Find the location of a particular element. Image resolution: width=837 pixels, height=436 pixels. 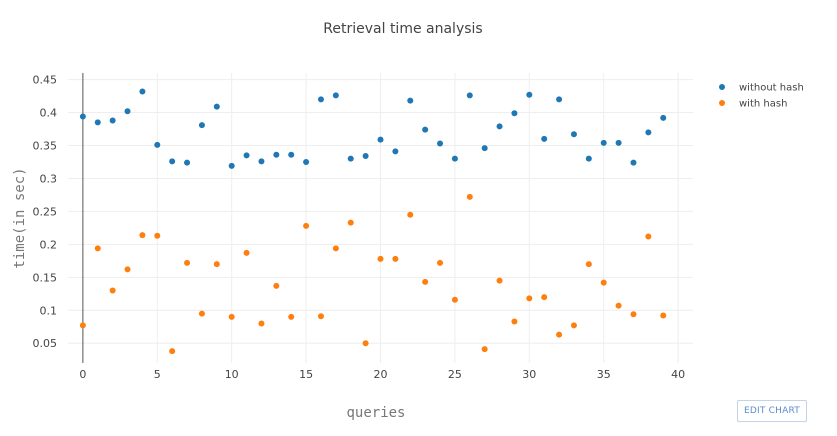

y-tick-label: 0.4 is located at coordinates (49, 113).